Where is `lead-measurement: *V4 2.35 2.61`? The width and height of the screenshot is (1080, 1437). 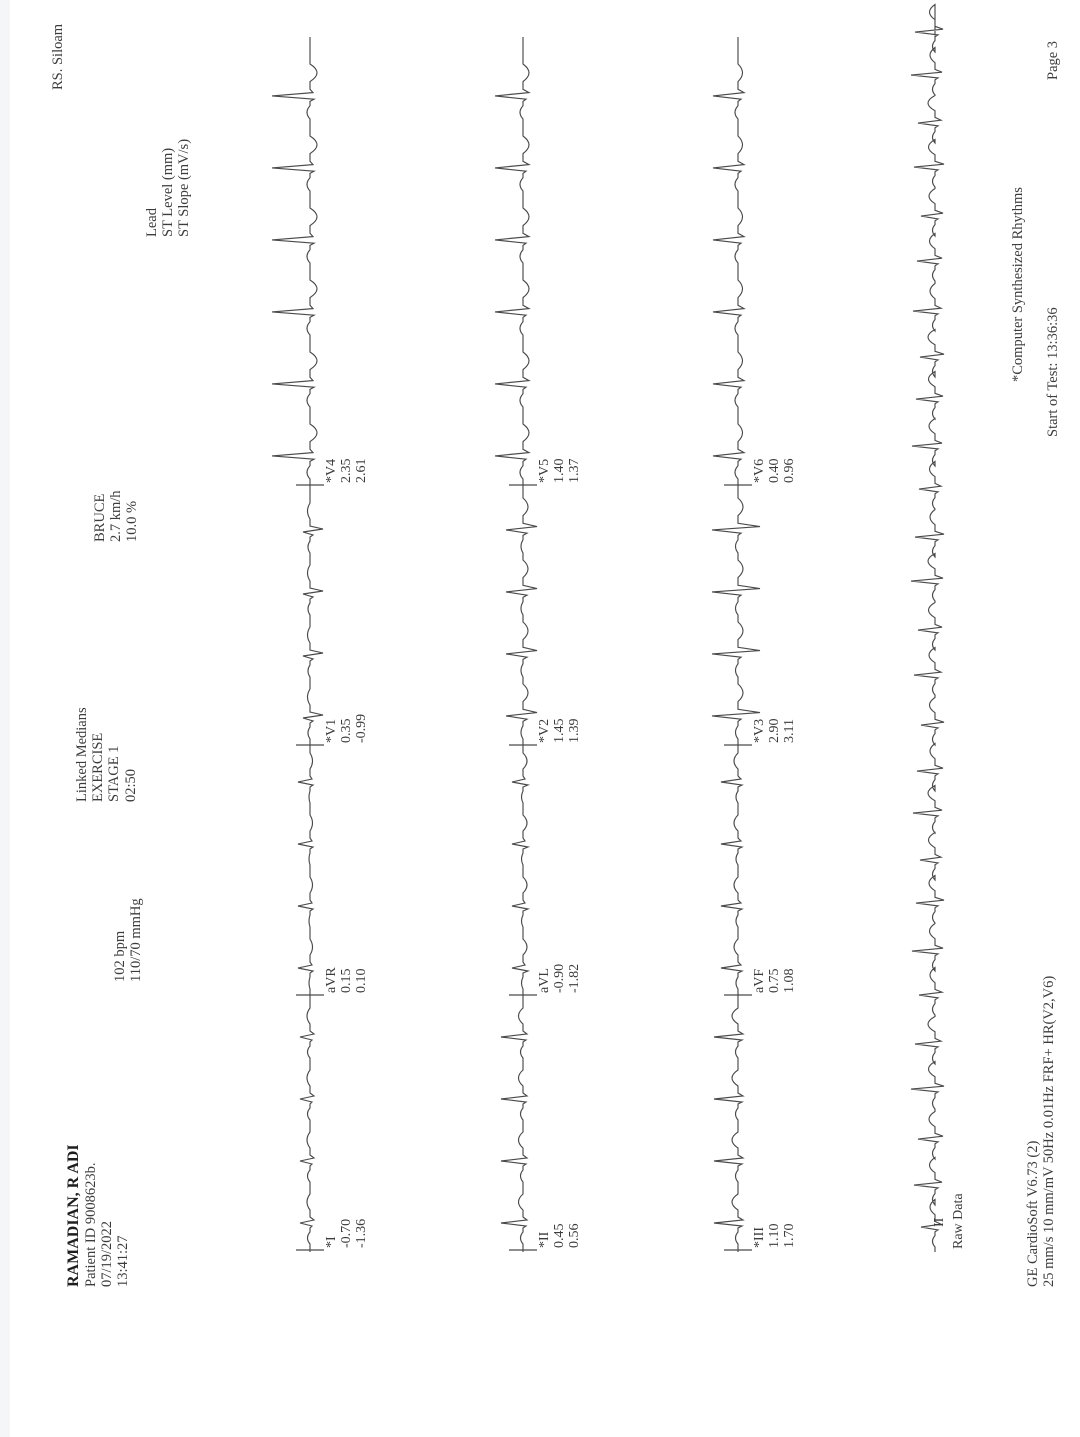 lead-measurement: *V4 2.35 2.61 is located at coordinates (346, 471).